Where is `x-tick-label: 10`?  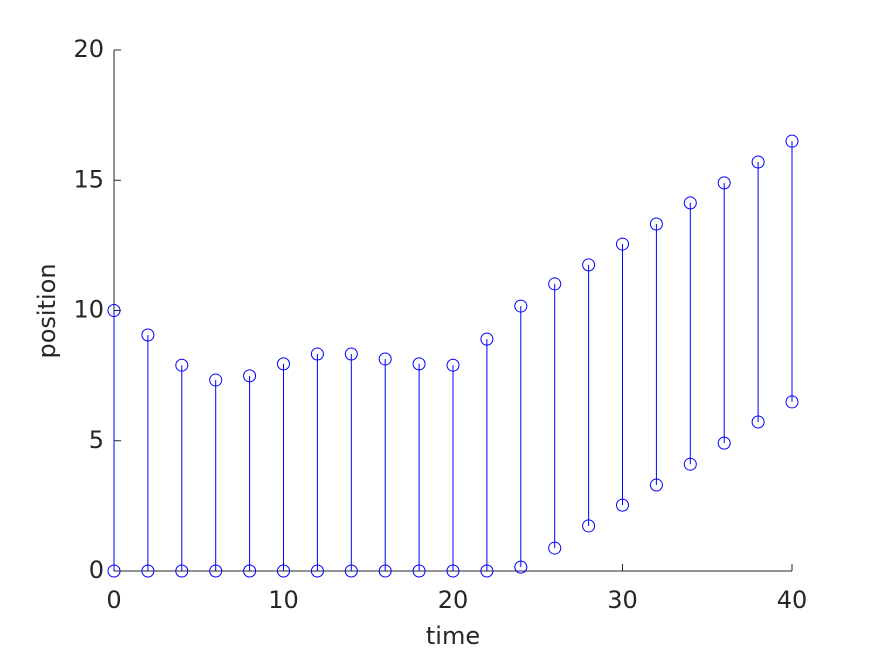
x-tick-label: 10 is located at coordinates (283, 600).